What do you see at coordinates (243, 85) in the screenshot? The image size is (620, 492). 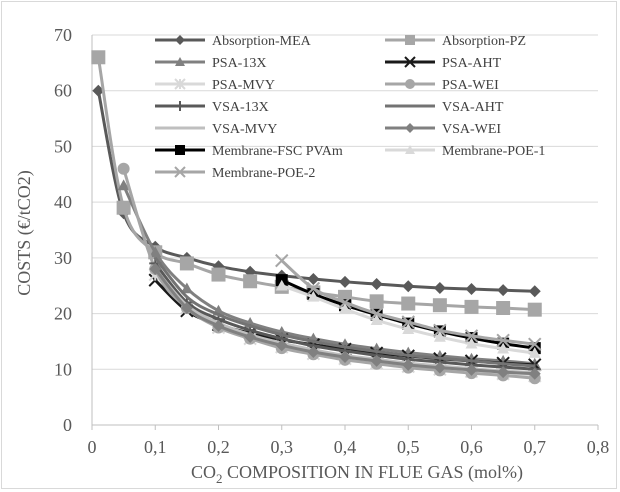 I see `legend-label: PSA-MVY` at bounding box center [243, 85].